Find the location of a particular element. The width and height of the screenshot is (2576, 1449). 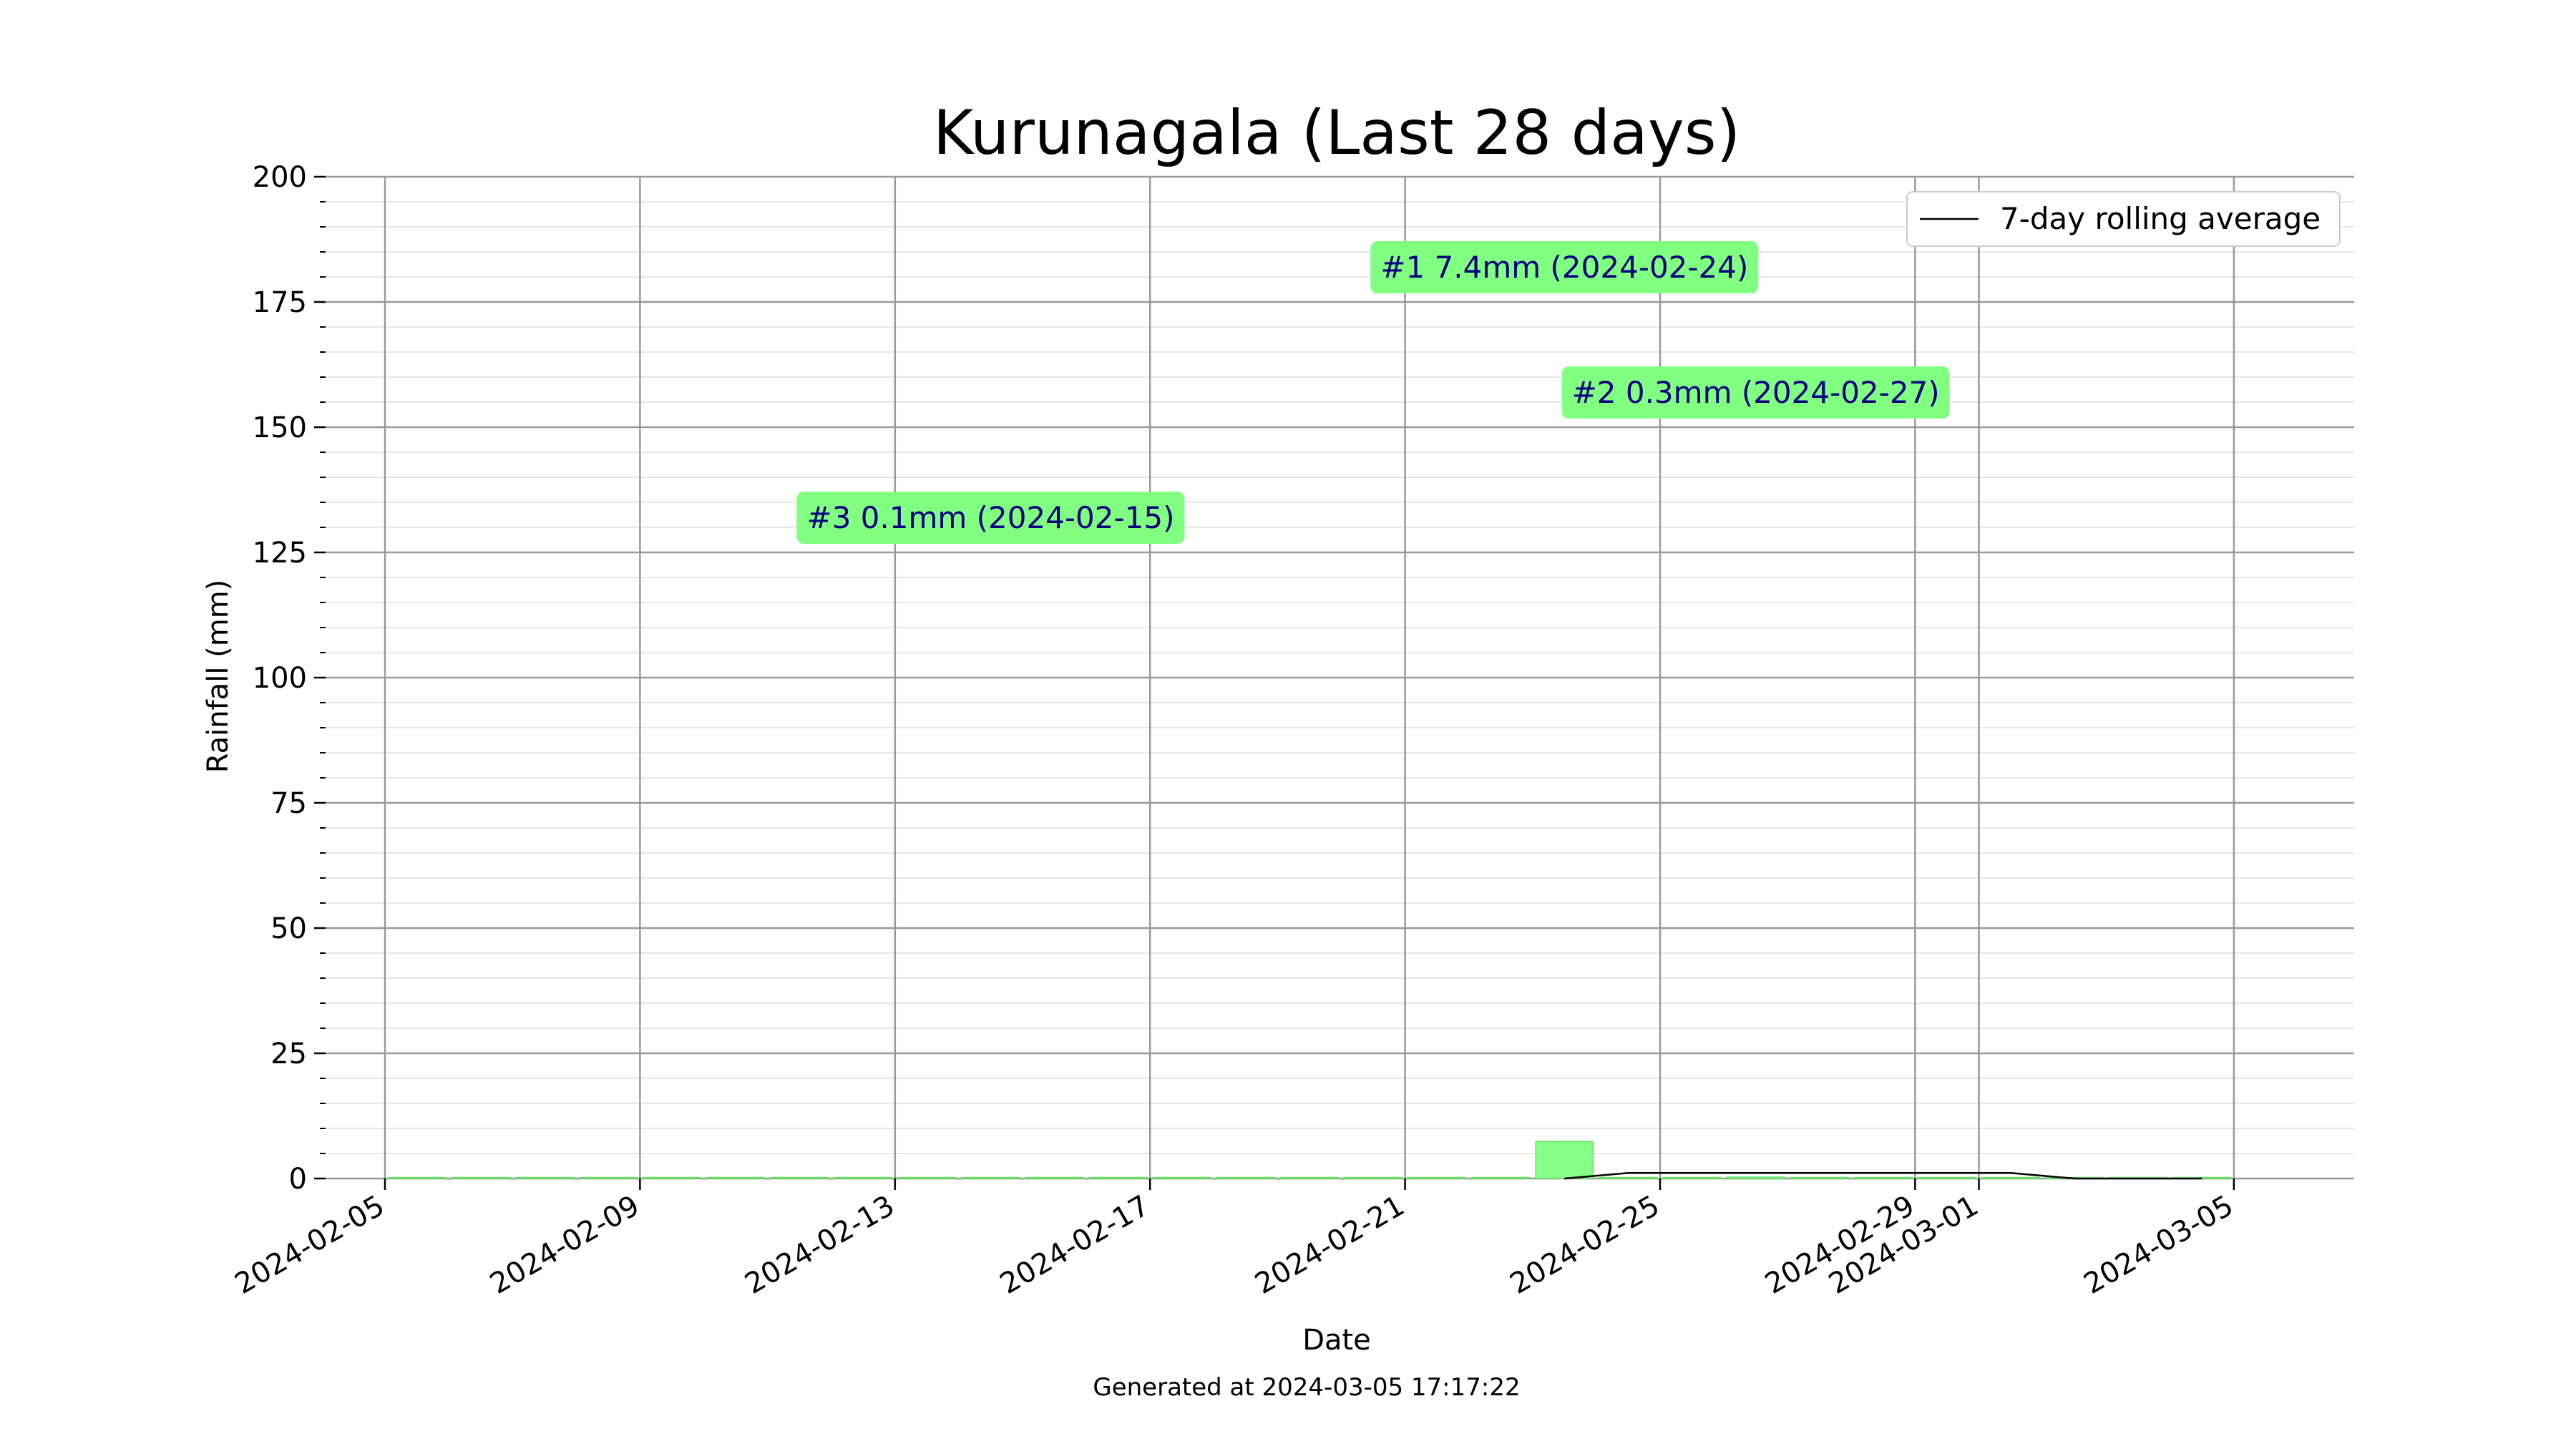

generated-at-footer: Generated at 2024-03-05 17:17:22 is located at coordinates (1306, 1387).